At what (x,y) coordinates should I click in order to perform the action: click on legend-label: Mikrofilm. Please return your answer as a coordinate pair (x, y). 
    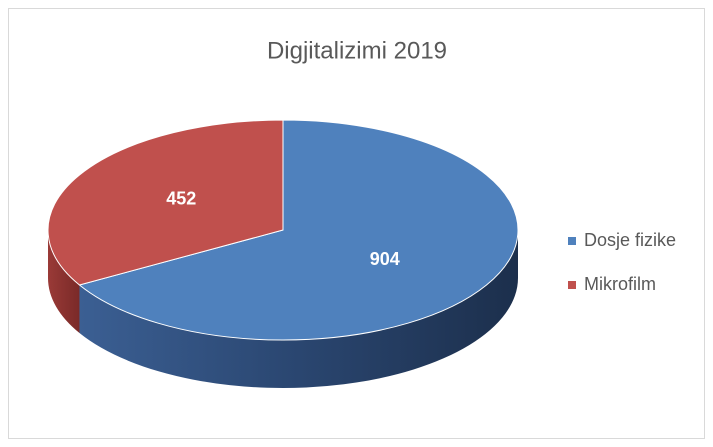
    Looking at the image, I should click on (620, 284).